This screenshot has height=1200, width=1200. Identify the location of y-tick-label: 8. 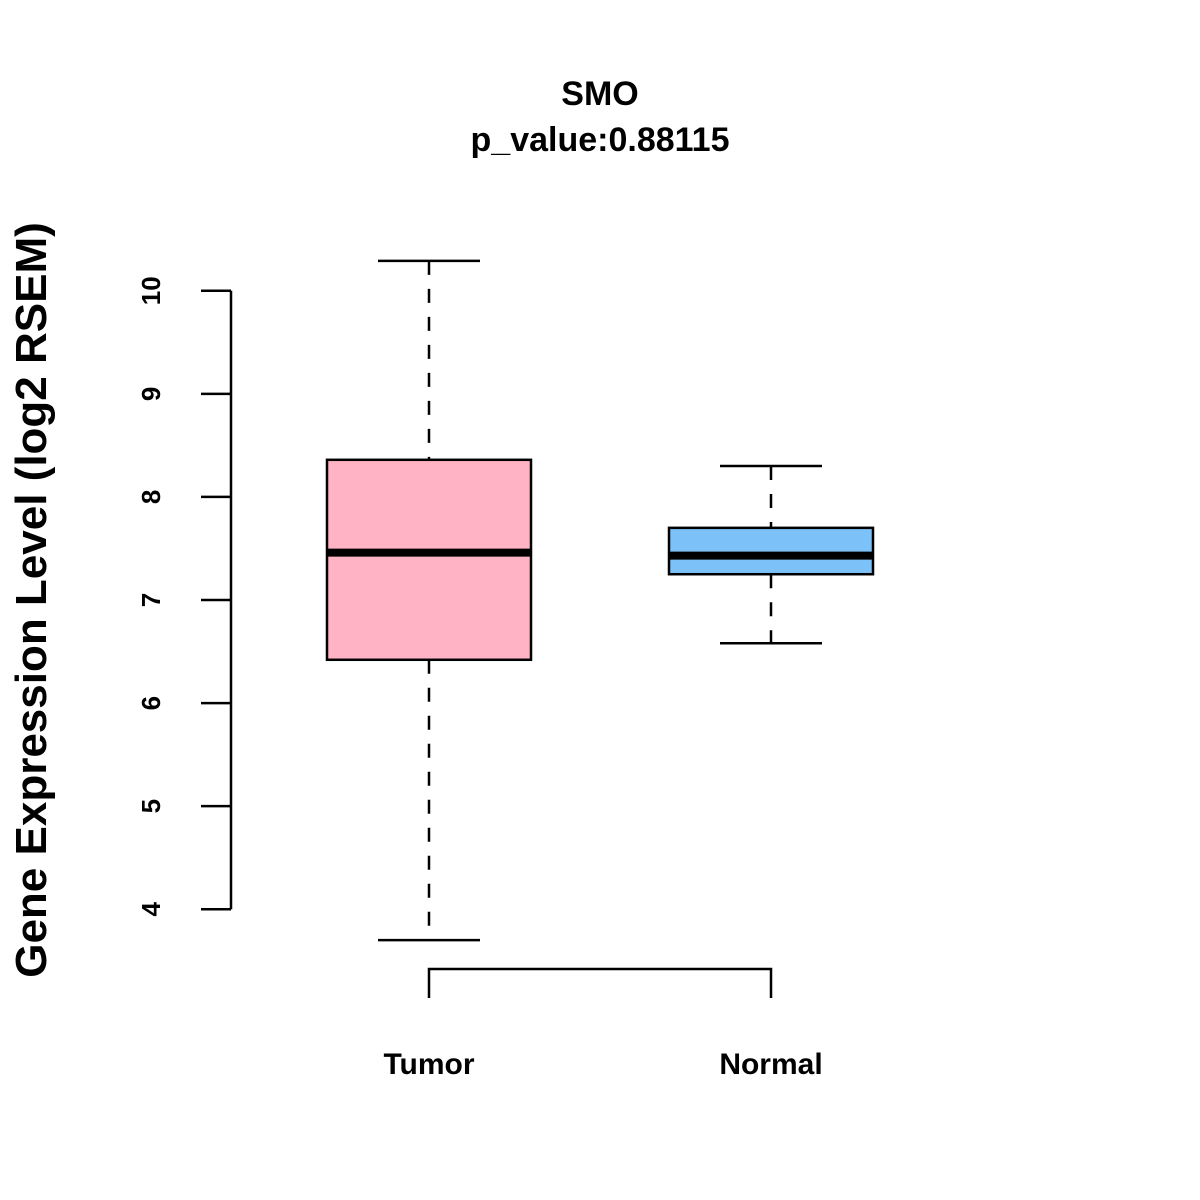
(151, 497).